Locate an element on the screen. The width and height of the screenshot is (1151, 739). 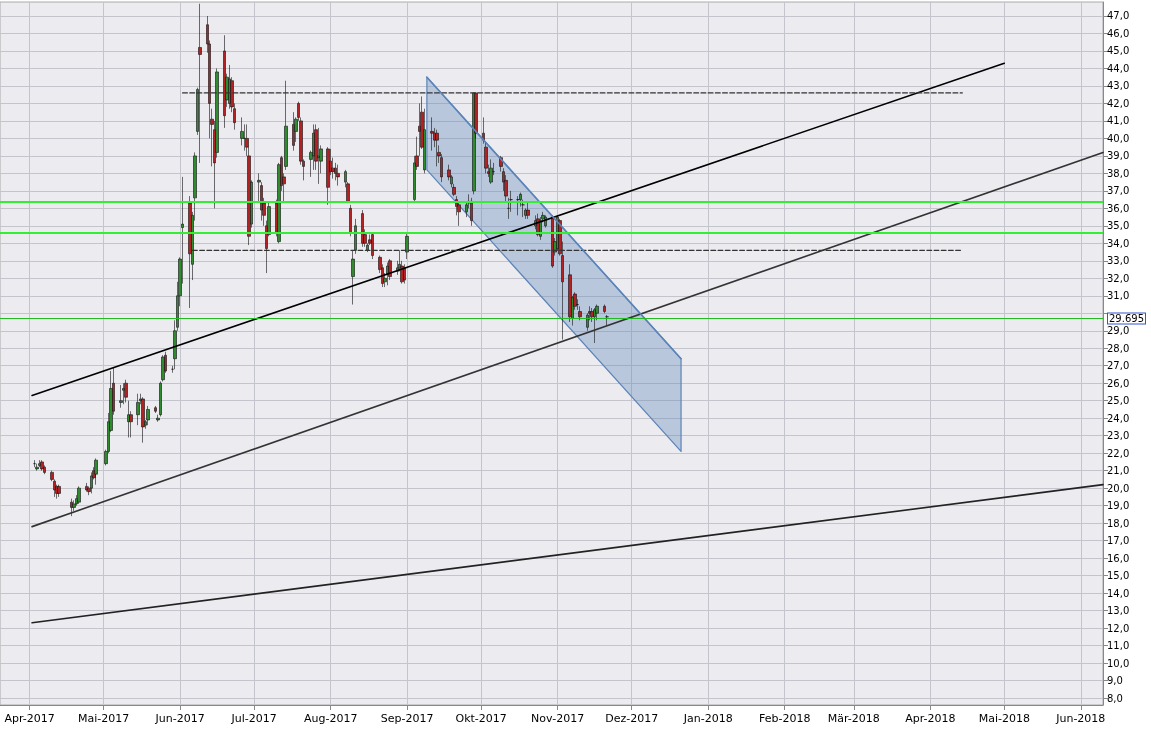
y-tick-label: 35,0 is located at coordinates (1118, 226).